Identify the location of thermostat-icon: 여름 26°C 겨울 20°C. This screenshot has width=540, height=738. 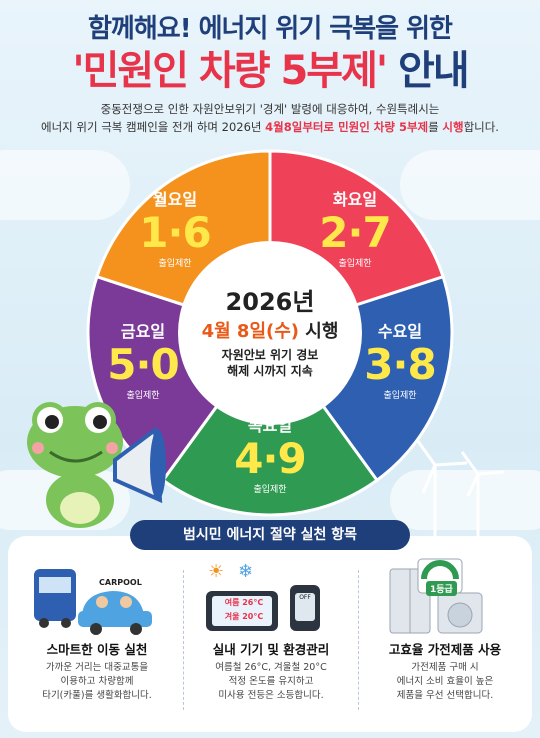
(242, 611).